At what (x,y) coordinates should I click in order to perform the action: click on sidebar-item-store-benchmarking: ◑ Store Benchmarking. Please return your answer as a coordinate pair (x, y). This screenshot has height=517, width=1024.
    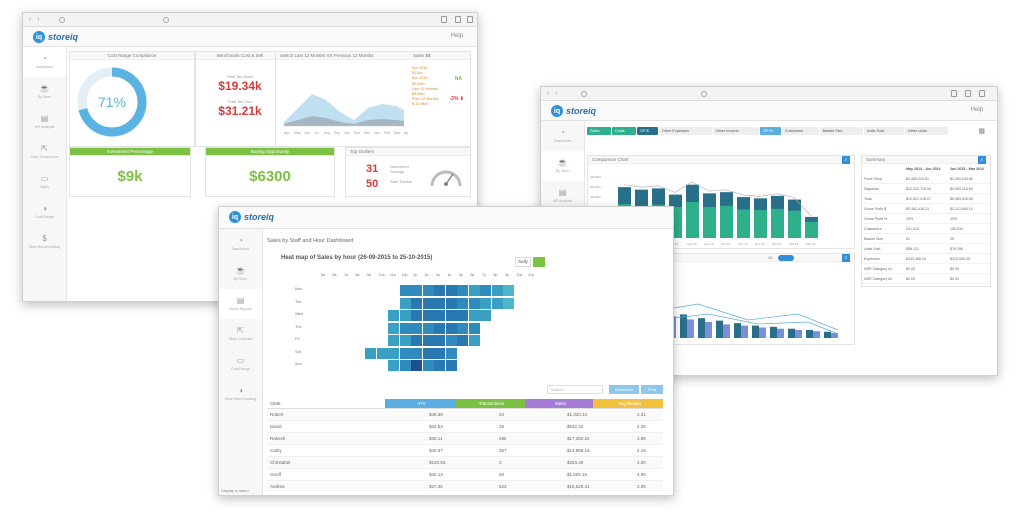
    Looking at the image, I should click on (240, 394).